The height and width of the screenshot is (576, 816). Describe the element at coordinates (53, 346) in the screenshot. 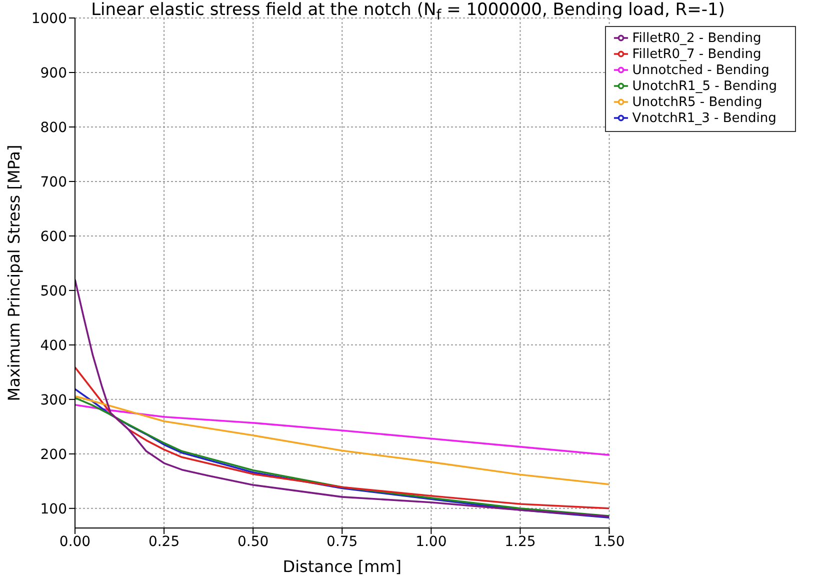

I see `y-tick-label: 400` at that location.